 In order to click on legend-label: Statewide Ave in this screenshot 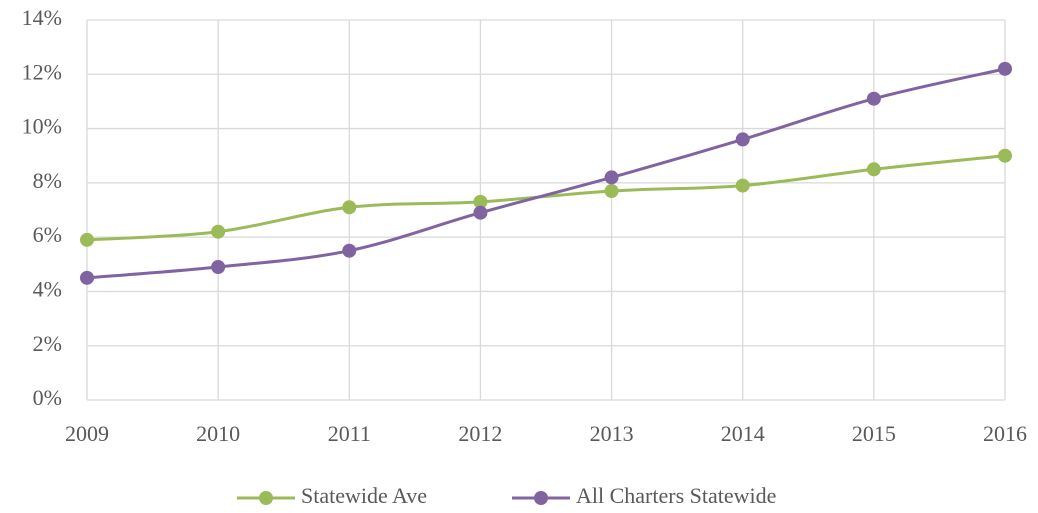, I will do `click(364, 495)`.